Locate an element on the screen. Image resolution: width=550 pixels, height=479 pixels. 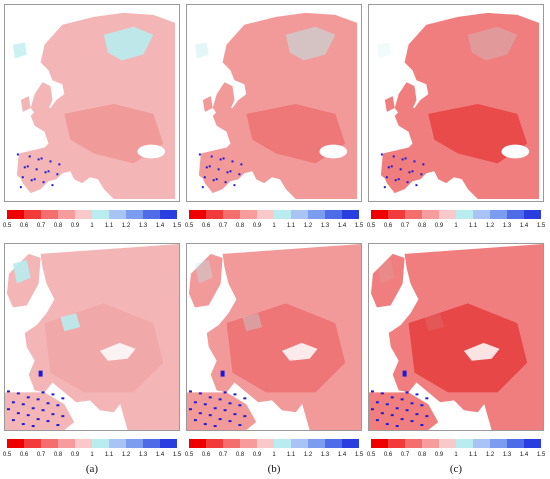
colorbar-top-a is located at coordinates (92, 214).